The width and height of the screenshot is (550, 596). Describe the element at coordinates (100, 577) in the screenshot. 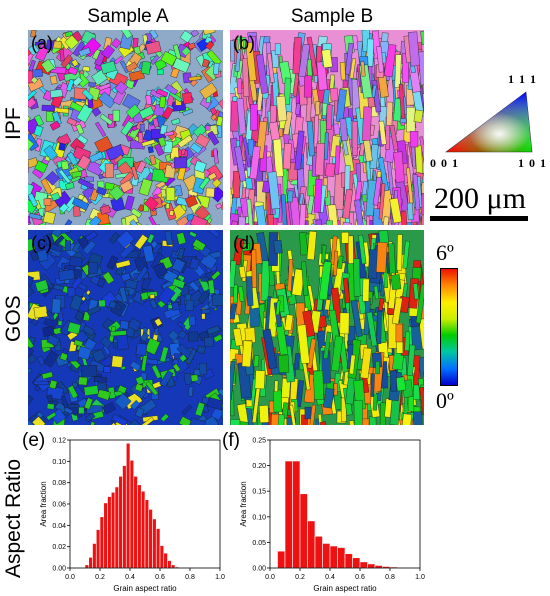

I see `x-tick-label: 0.2` at that location.